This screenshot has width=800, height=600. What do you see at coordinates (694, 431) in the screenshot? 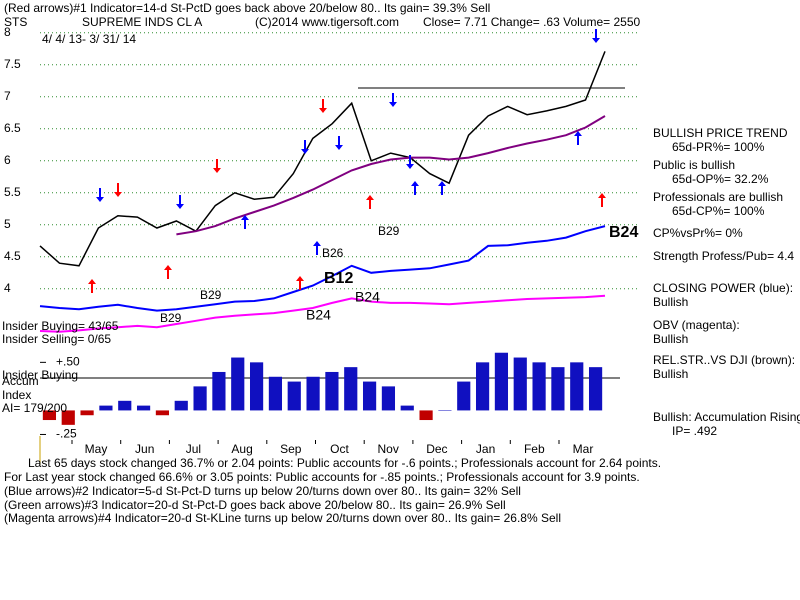
I see `side-label: IP= .492` at bounding box center [694, 431].